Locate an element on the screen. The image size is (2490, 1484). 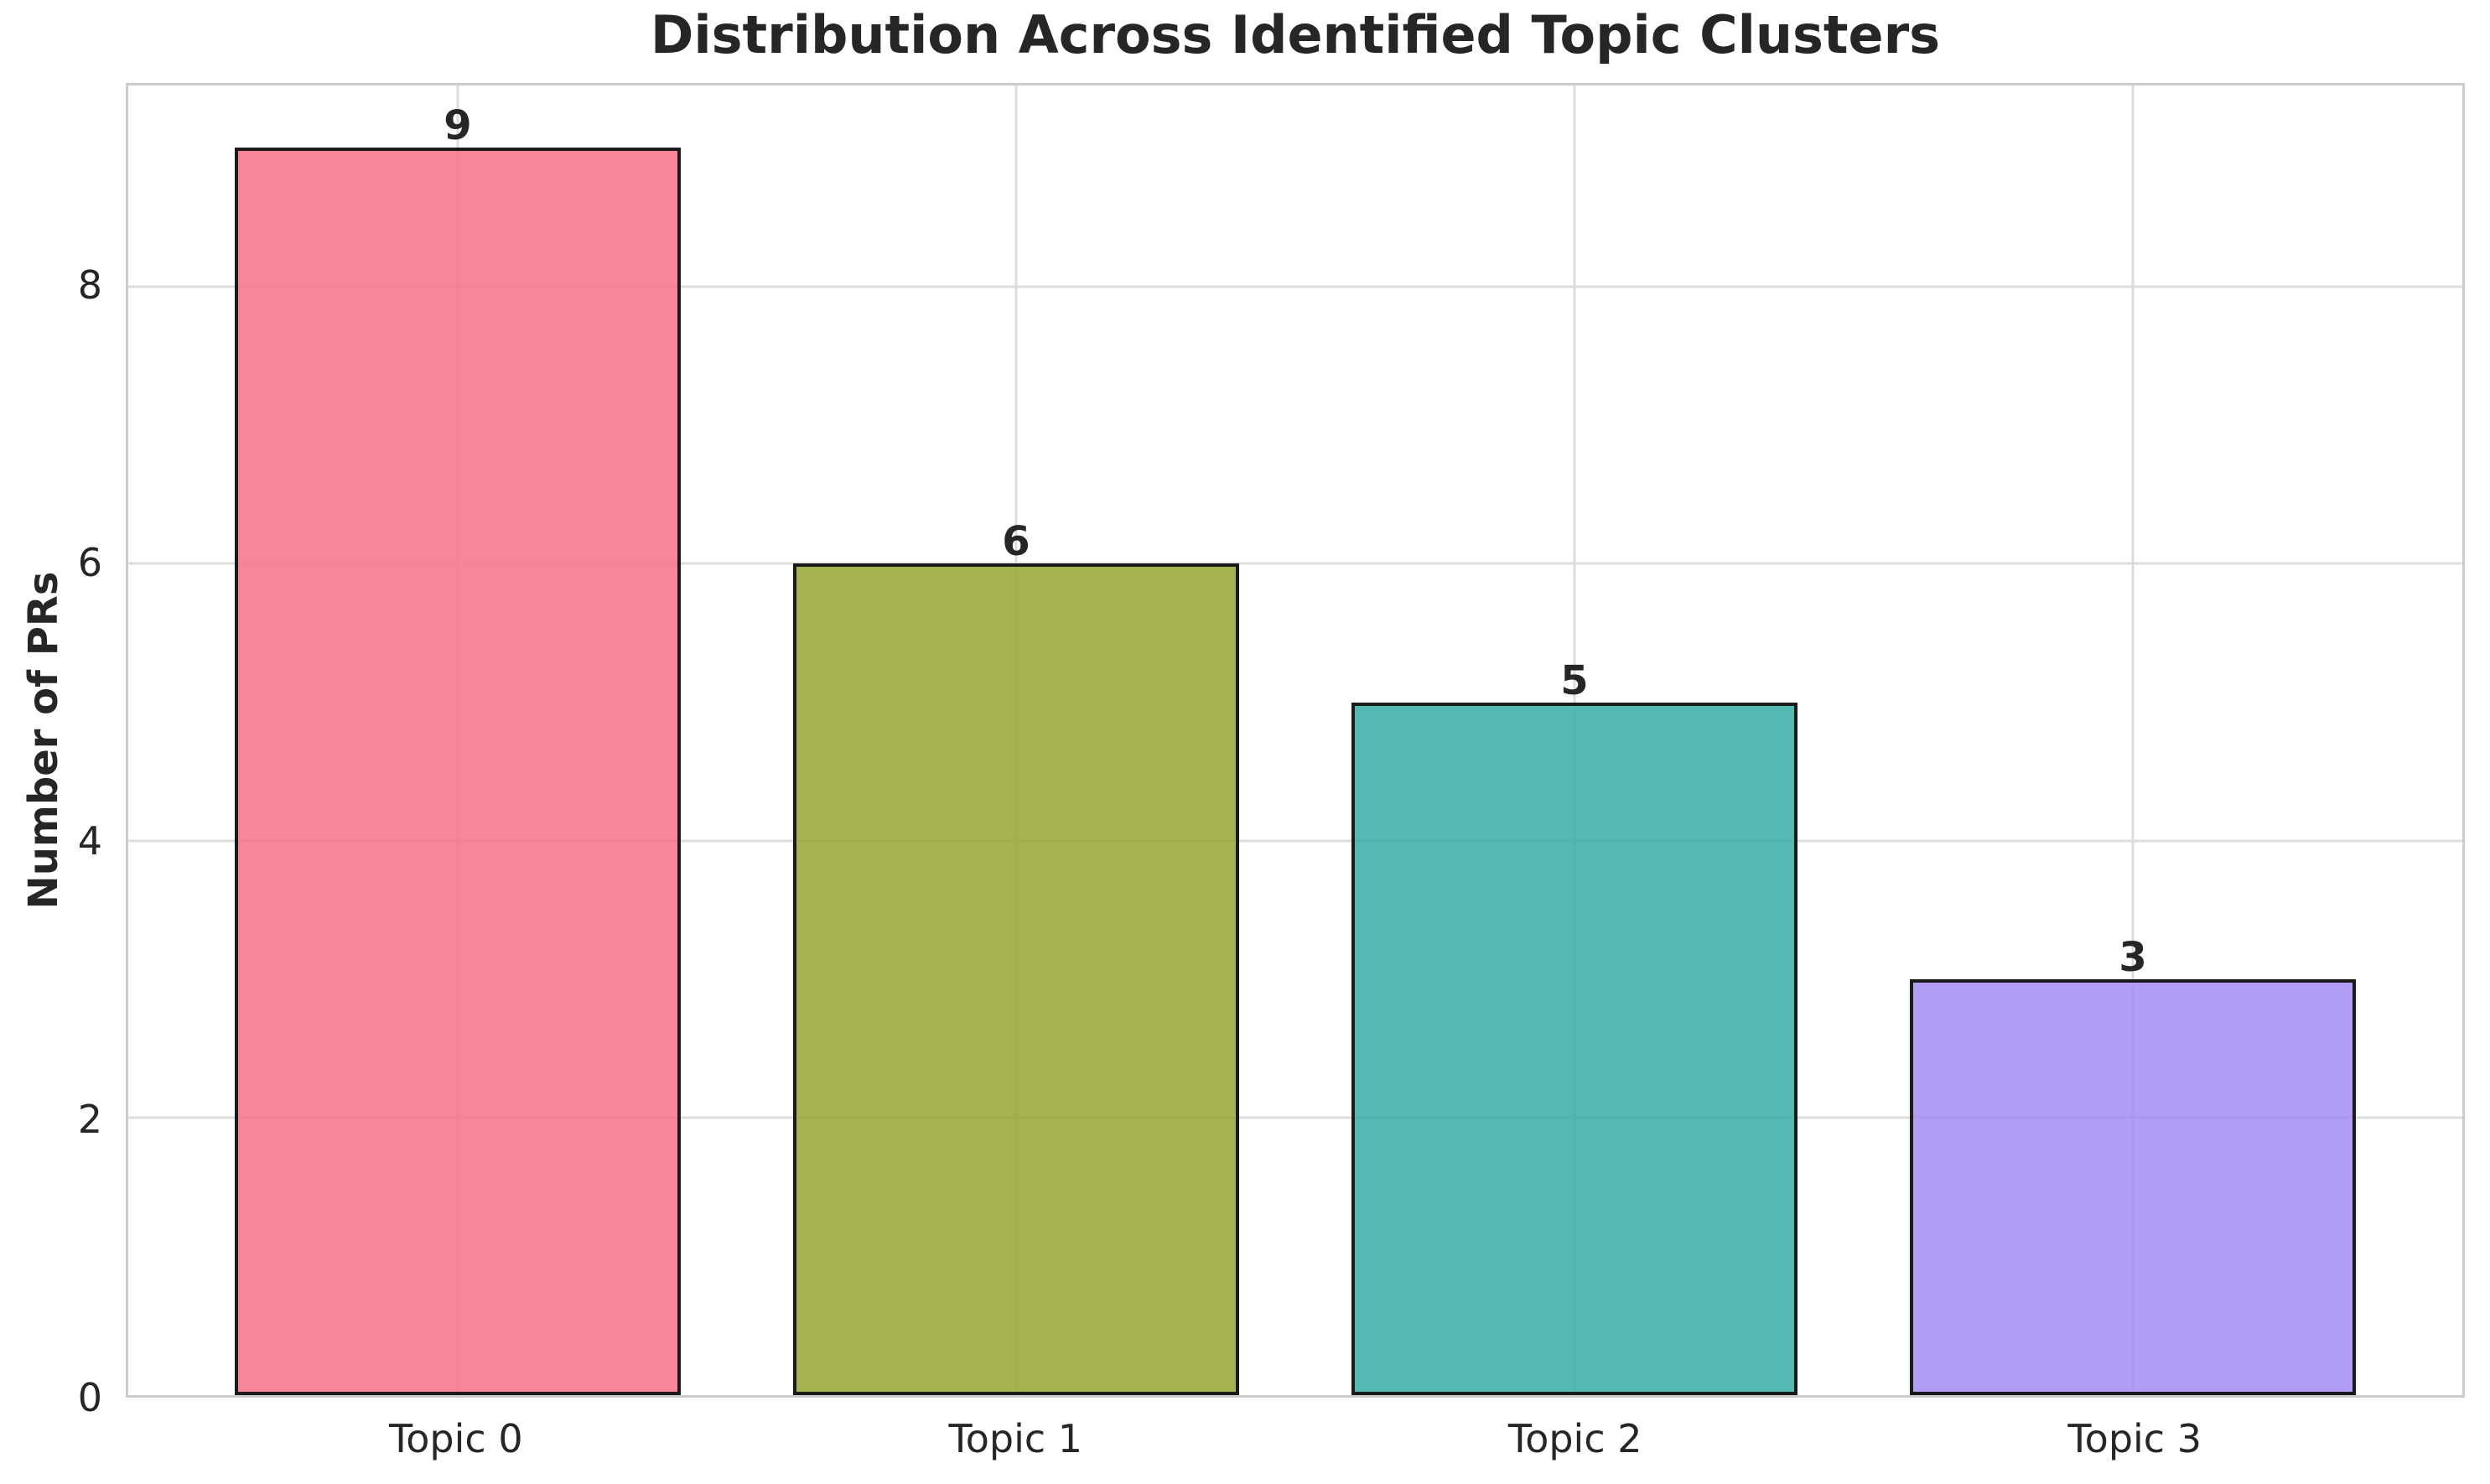
gridline-vertical is located at coordinates (2133, 740).